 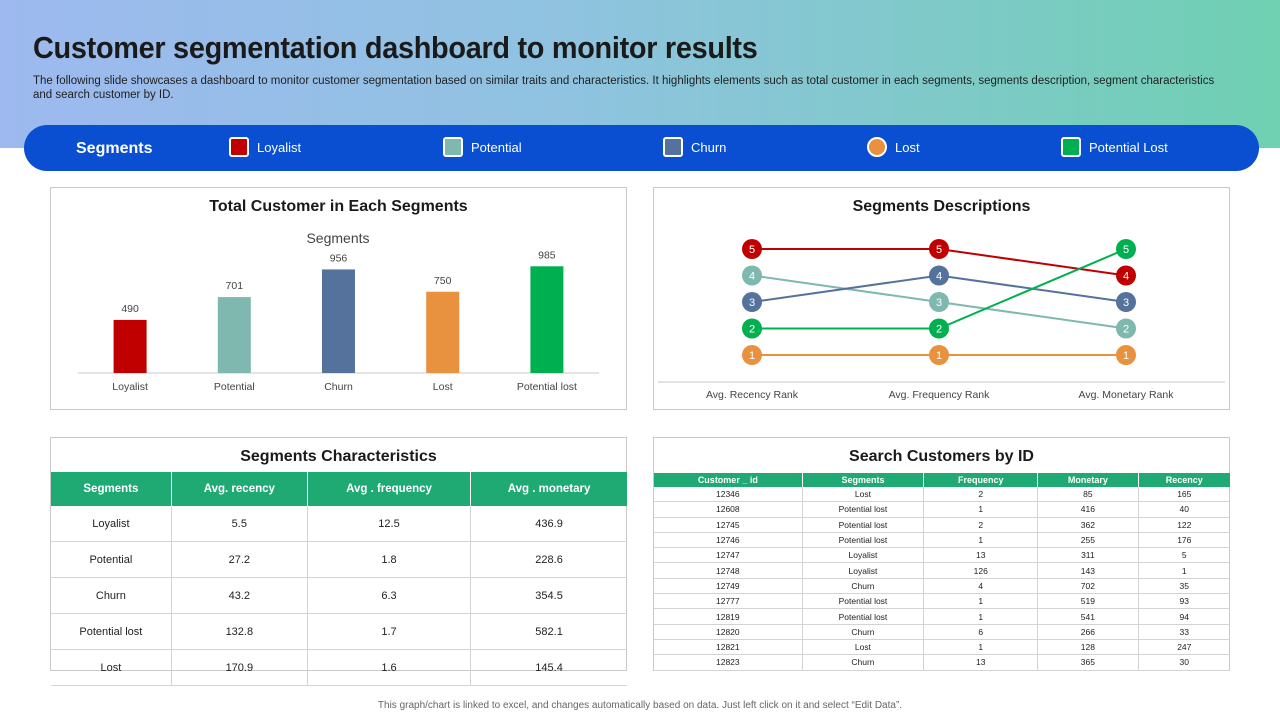 What do you see at coordinates (547, 319) in the screenshot?
I see `bar-potential-lost` at bounding box center [547, 319].